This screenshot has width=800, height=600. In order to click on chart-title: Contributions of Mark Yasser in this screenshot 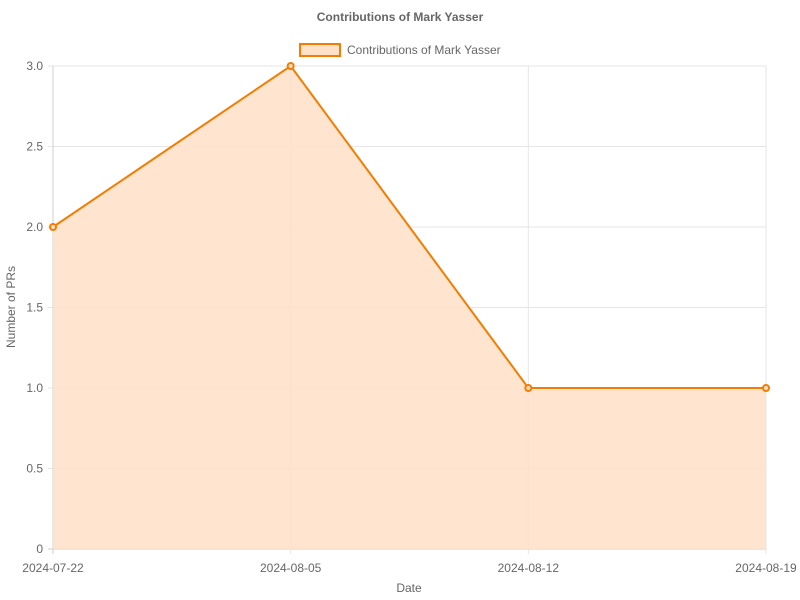, I will do `click(400, 17)`.